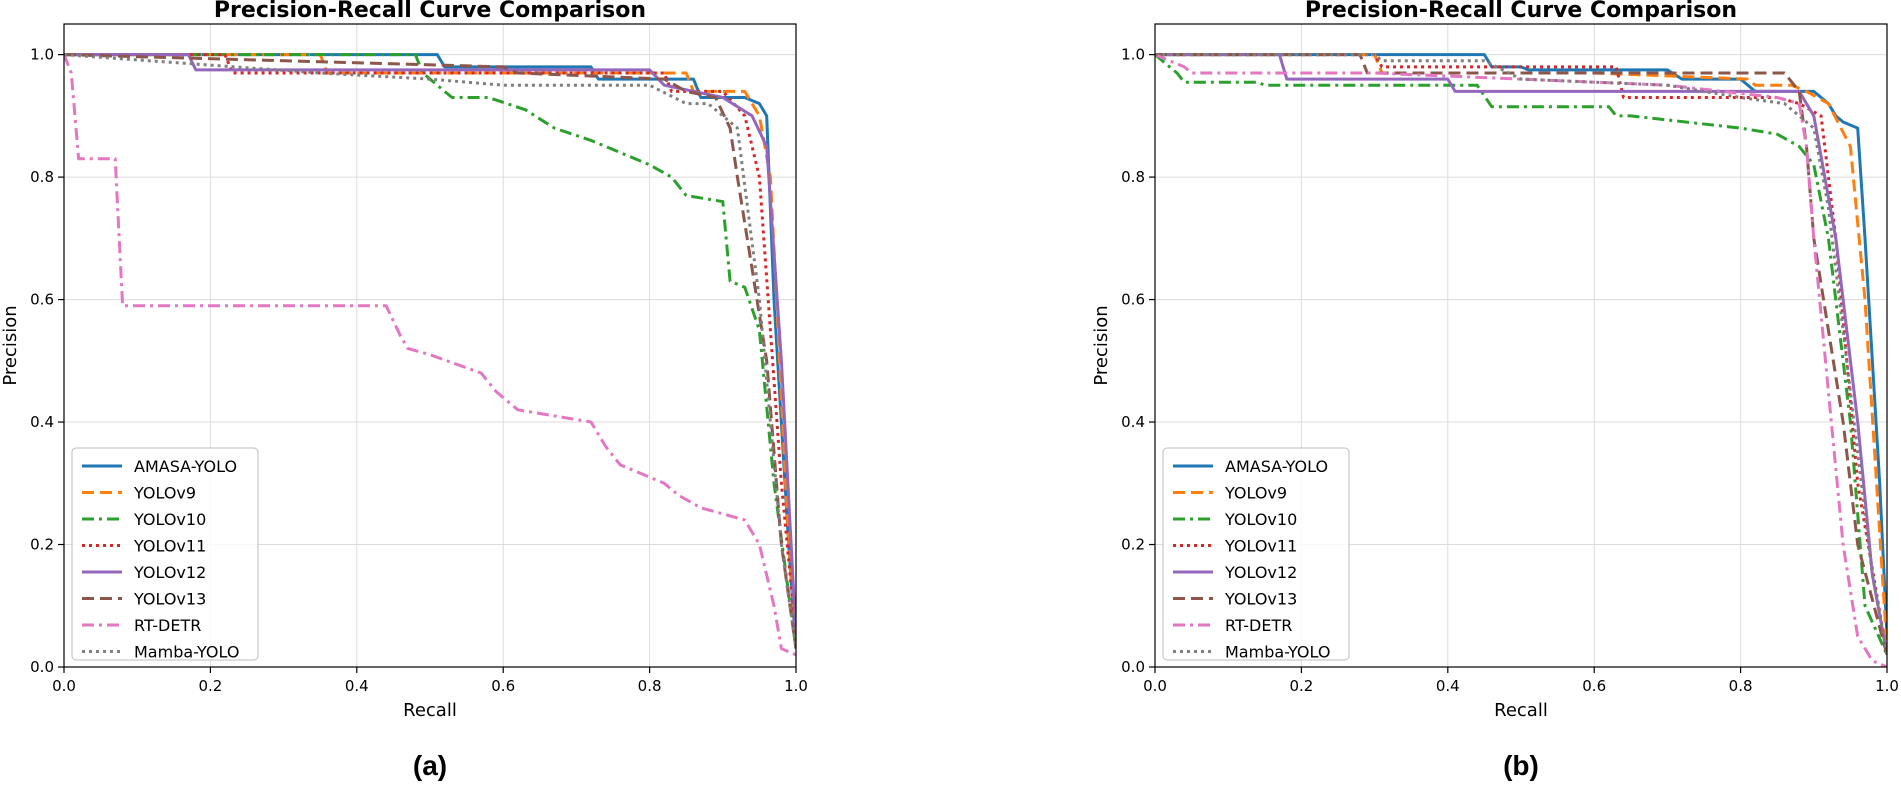 The image size is (1901, 790). I want to click on panel-label: (a), so click(430, 765).